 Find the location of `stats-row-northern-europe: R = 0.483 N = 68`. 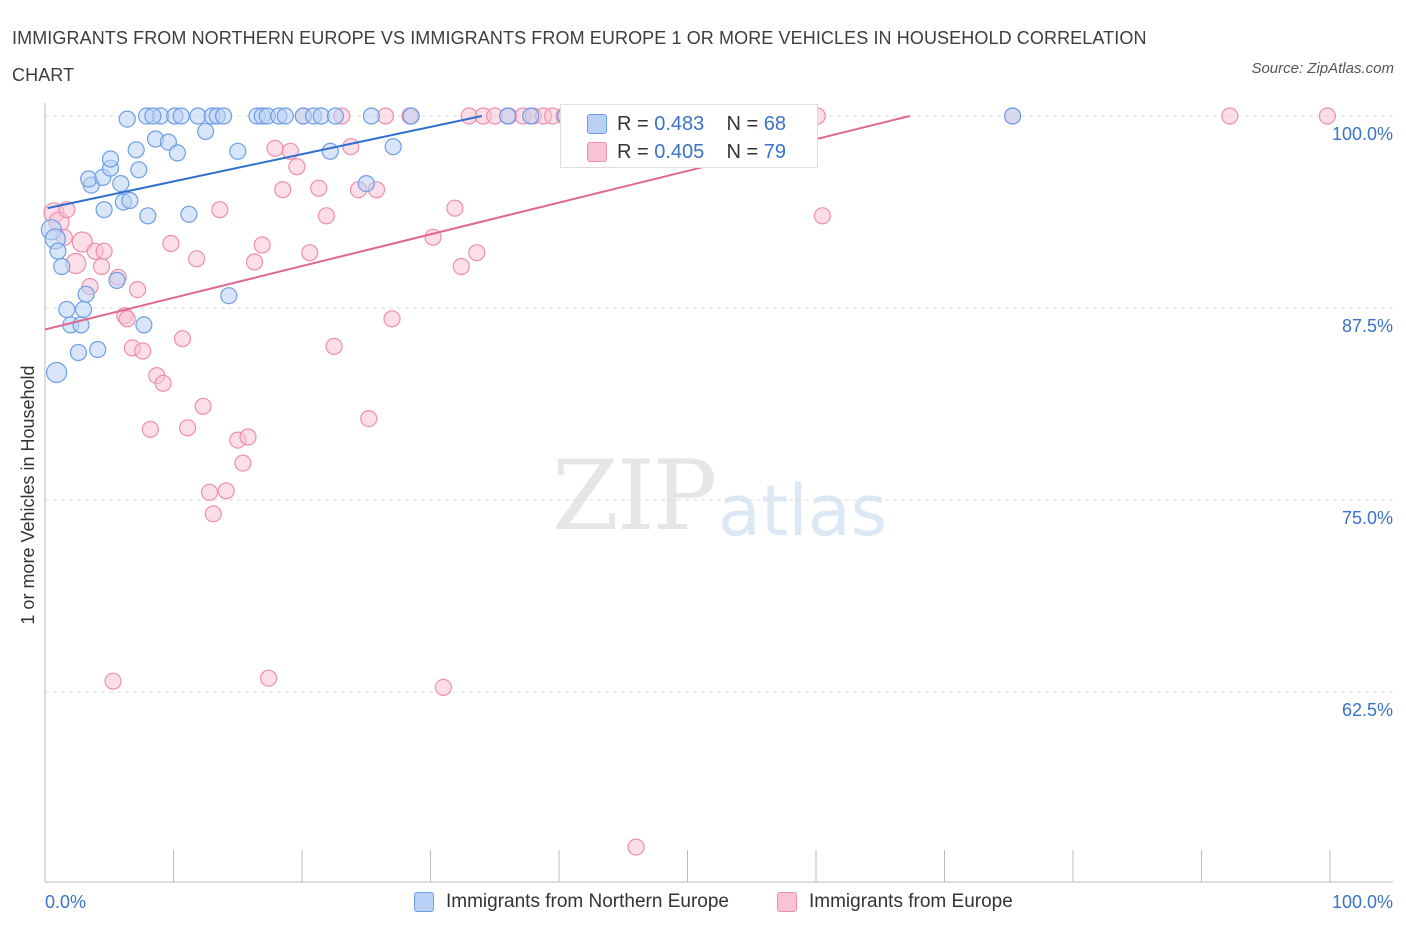

stats-row-northern-europe: R = 0.483 N = 68 is located at coordinates (686, 124).